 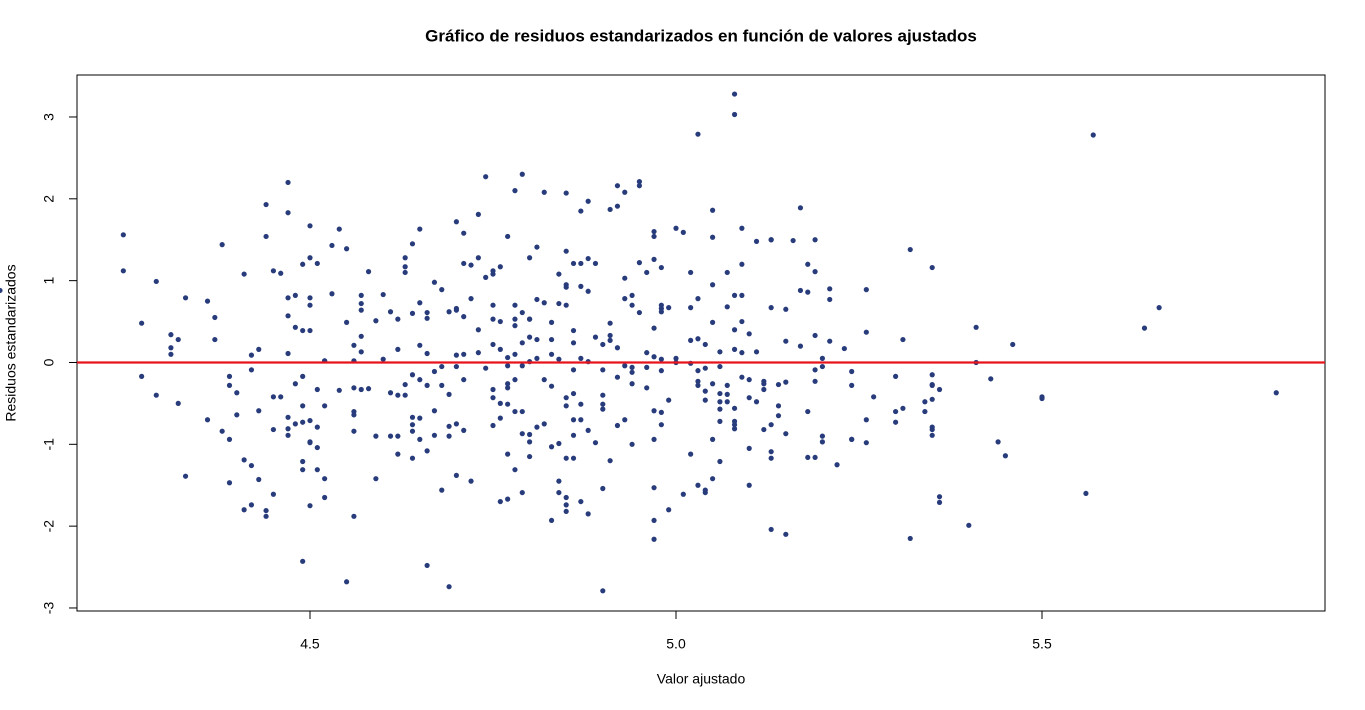 What do you see at coordinates (49, 362) in the screenshot?
I see `y-tick-label: 0` at bounding box center [49, 362].